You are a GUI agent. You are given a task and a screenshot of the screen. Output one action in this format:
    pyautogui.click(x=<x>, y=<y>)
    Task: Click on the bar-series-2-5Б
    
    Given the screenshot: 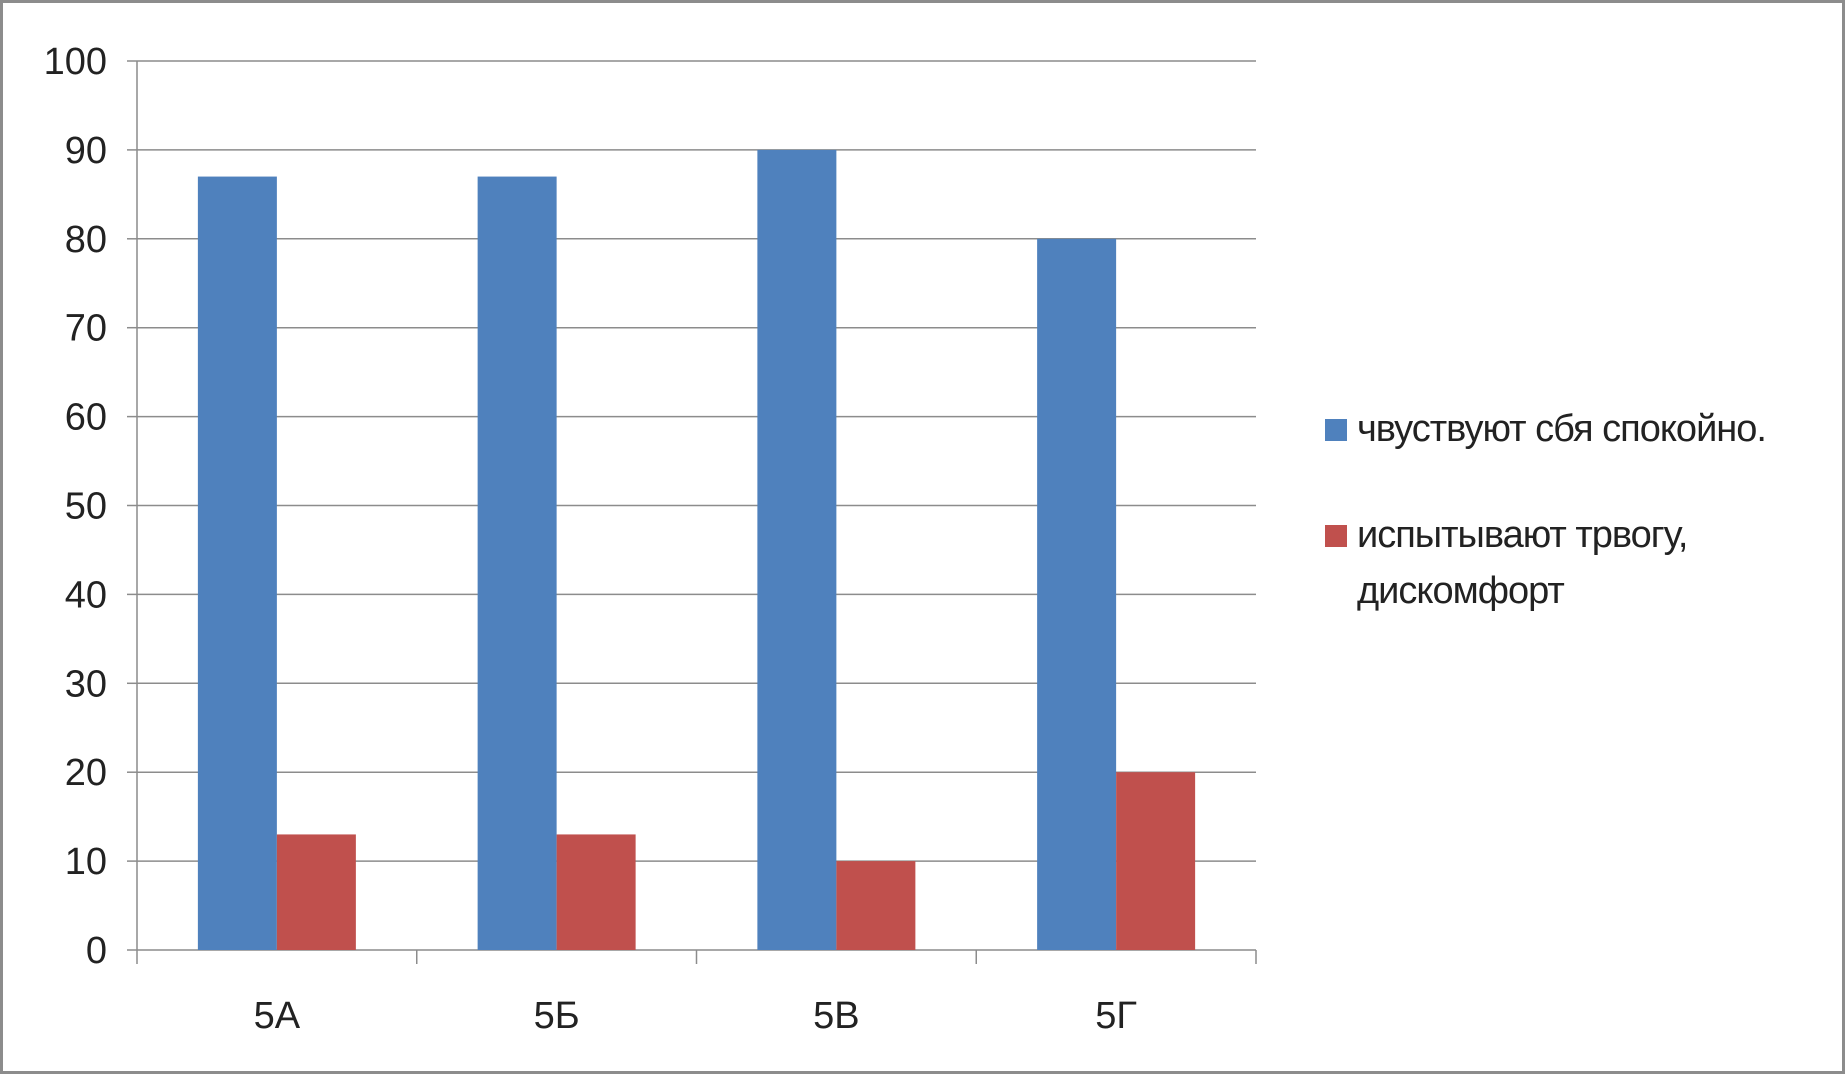 What is the action you would take?
    pyautogui.click(x=596, y=892)
    